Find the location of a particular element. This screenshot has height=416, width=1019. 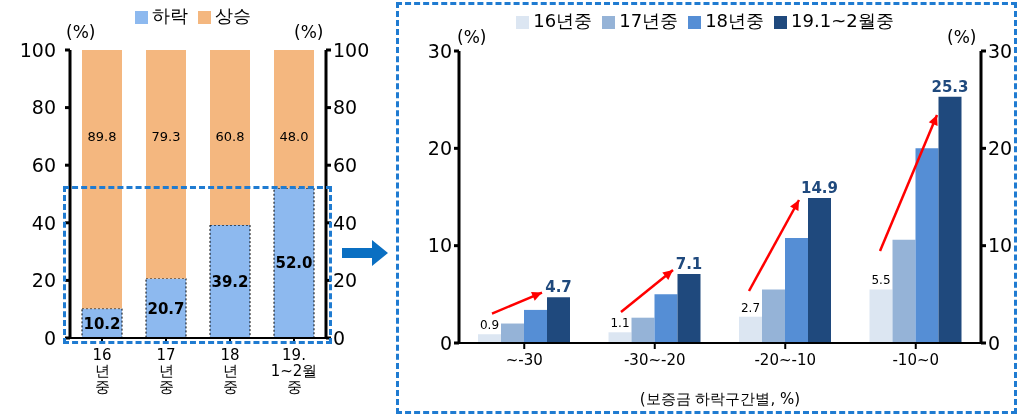

x-tick-label: 16 년 중 is located at coordinates (102, 371).